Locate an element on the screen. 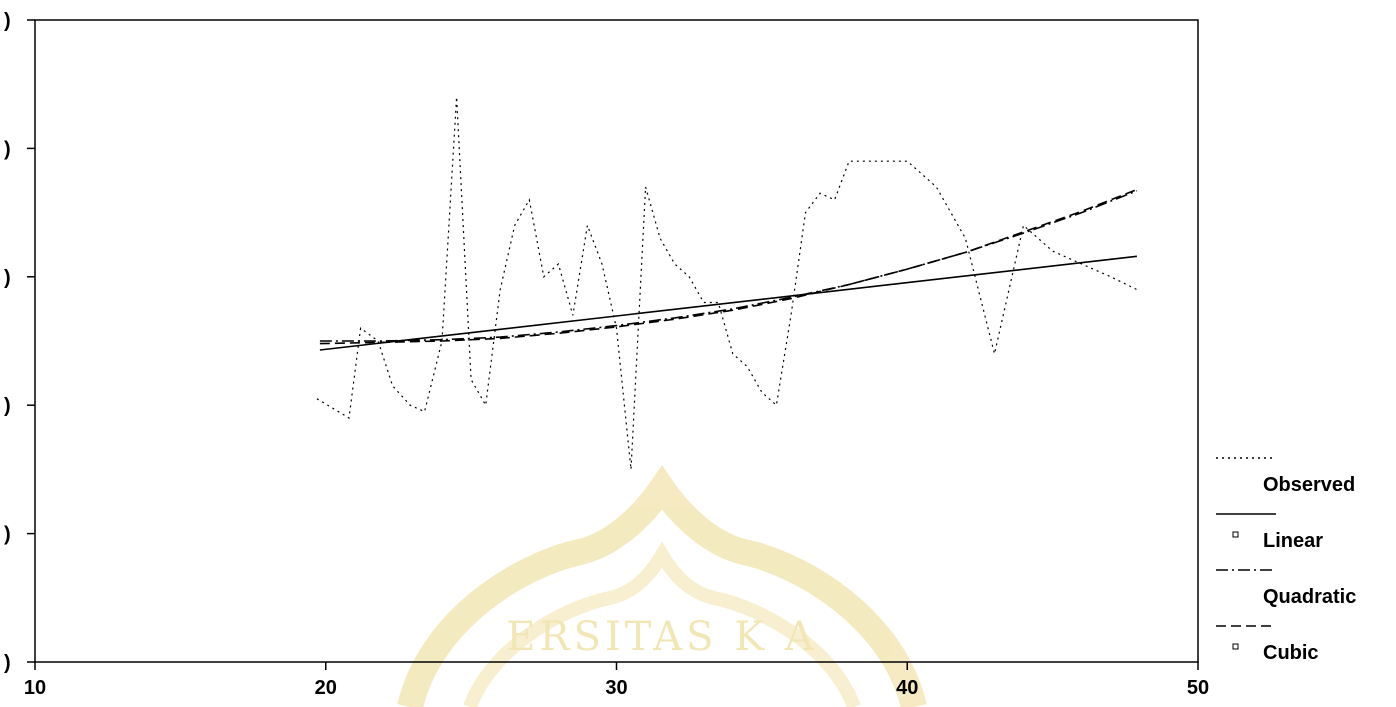 The width and height of the screenshot is (1396, 707). legend: Observed Linear Quadratic Cubic is located at coordinates (1286, 560).